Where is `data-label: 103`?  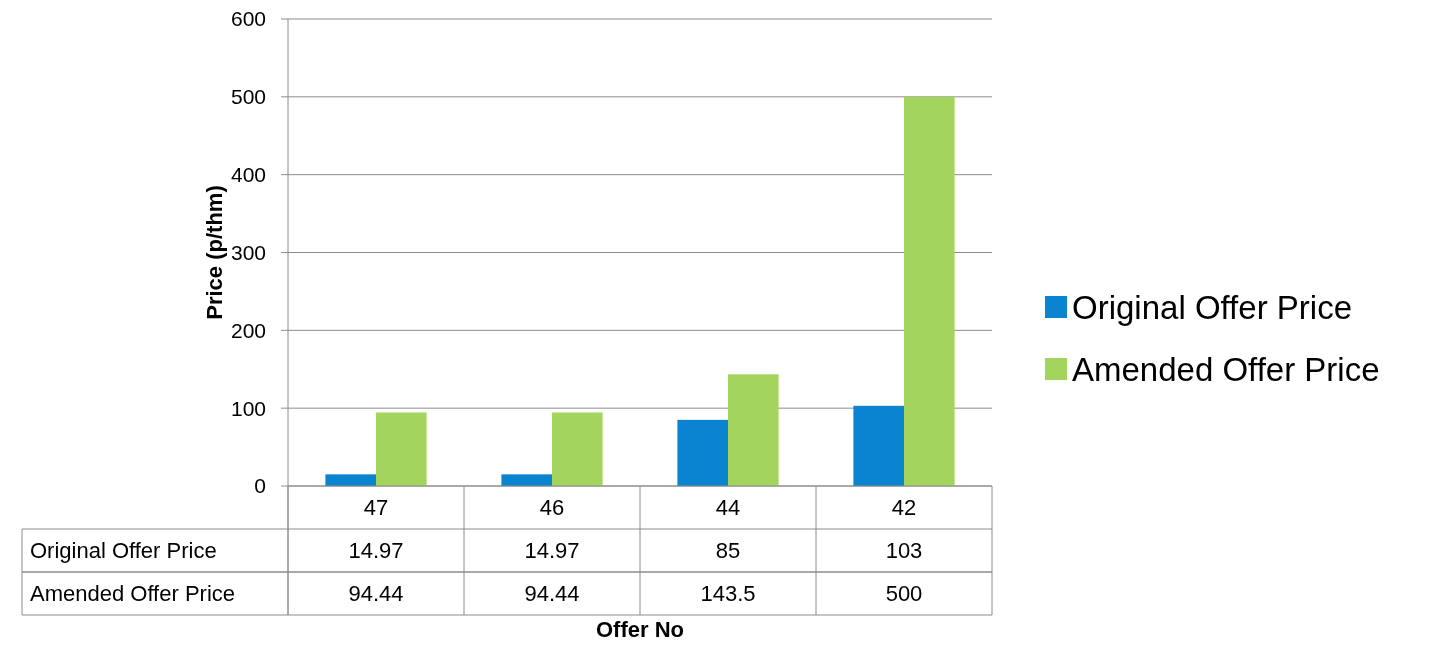 data-label: 103 is located at coordinates (904, 551).